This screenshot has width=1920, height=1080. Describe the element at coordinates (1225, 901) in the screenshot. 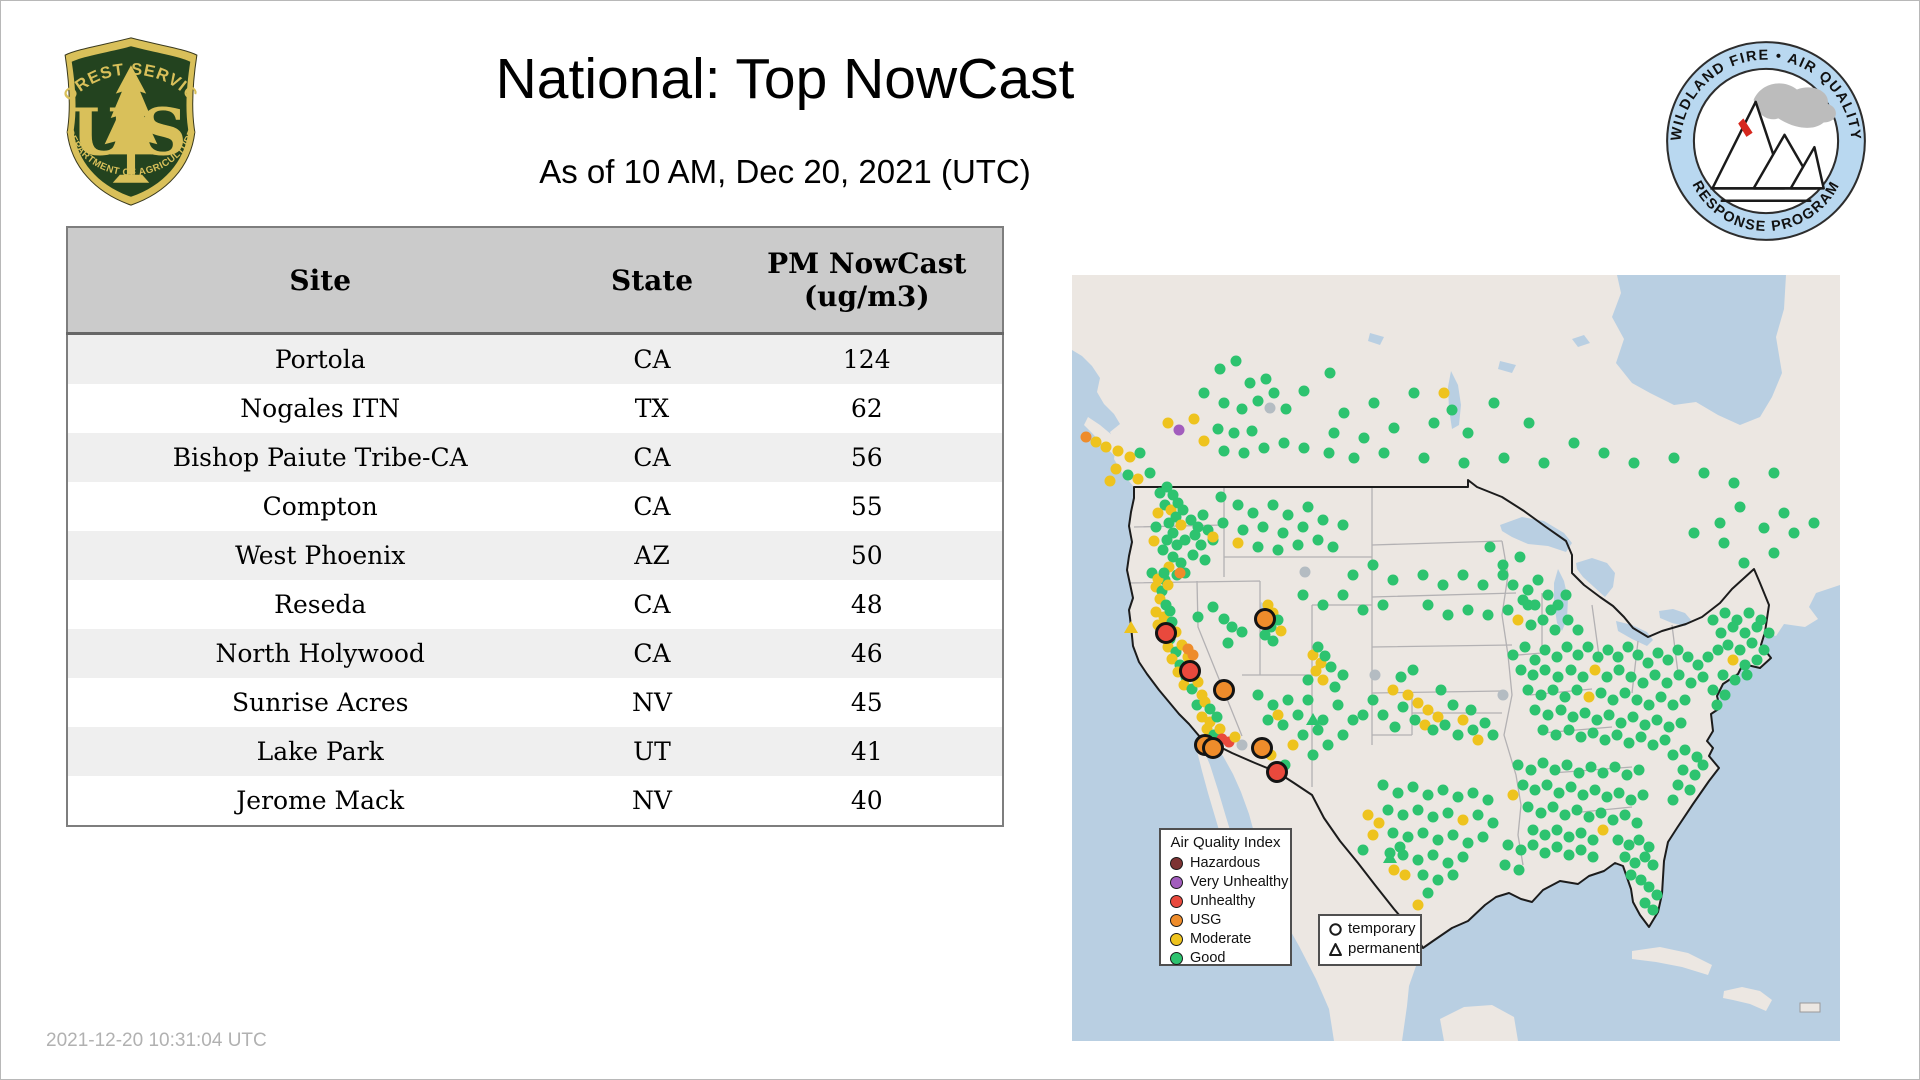

I see `aqi-legend-entry: Unhealthy` at that location.